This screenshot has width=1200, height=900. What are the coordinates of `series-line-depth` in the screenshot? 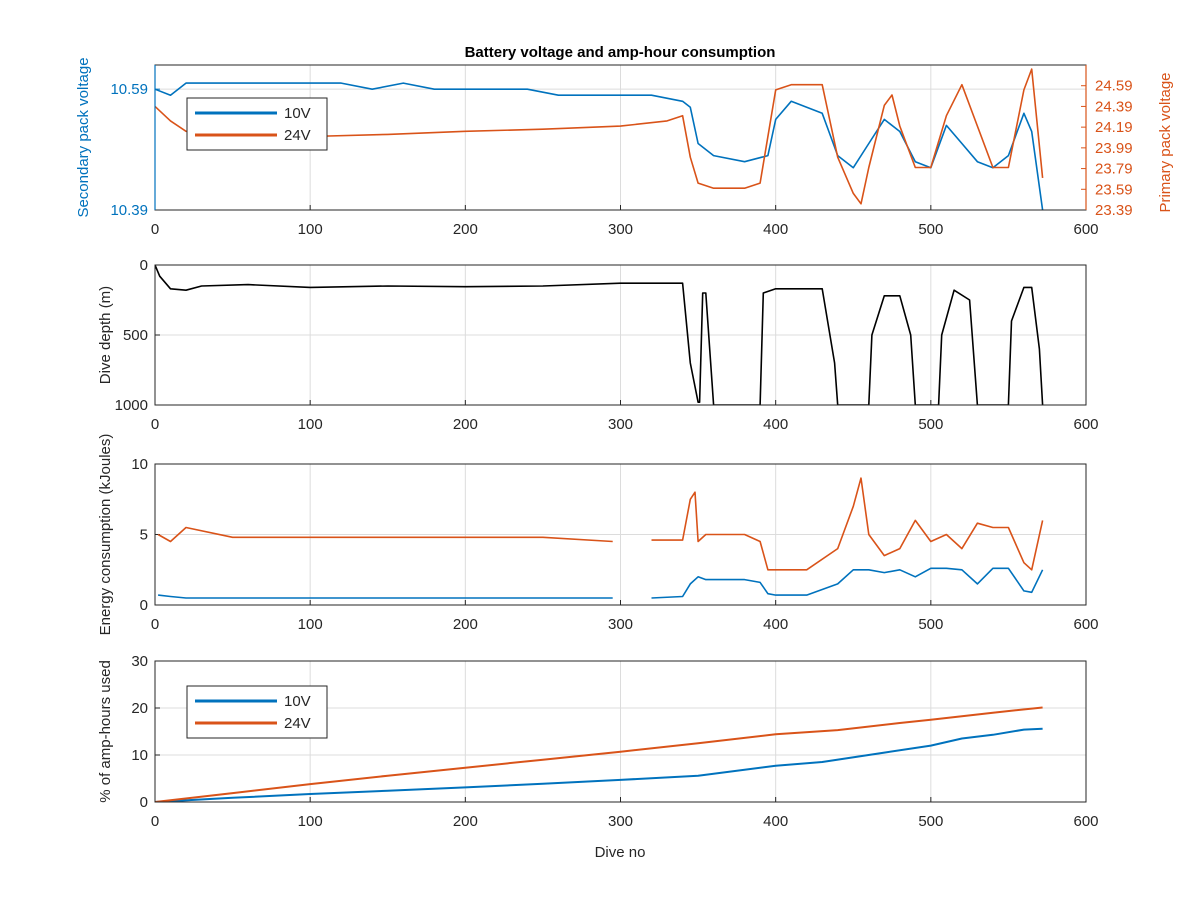 It's located at (599, 335).